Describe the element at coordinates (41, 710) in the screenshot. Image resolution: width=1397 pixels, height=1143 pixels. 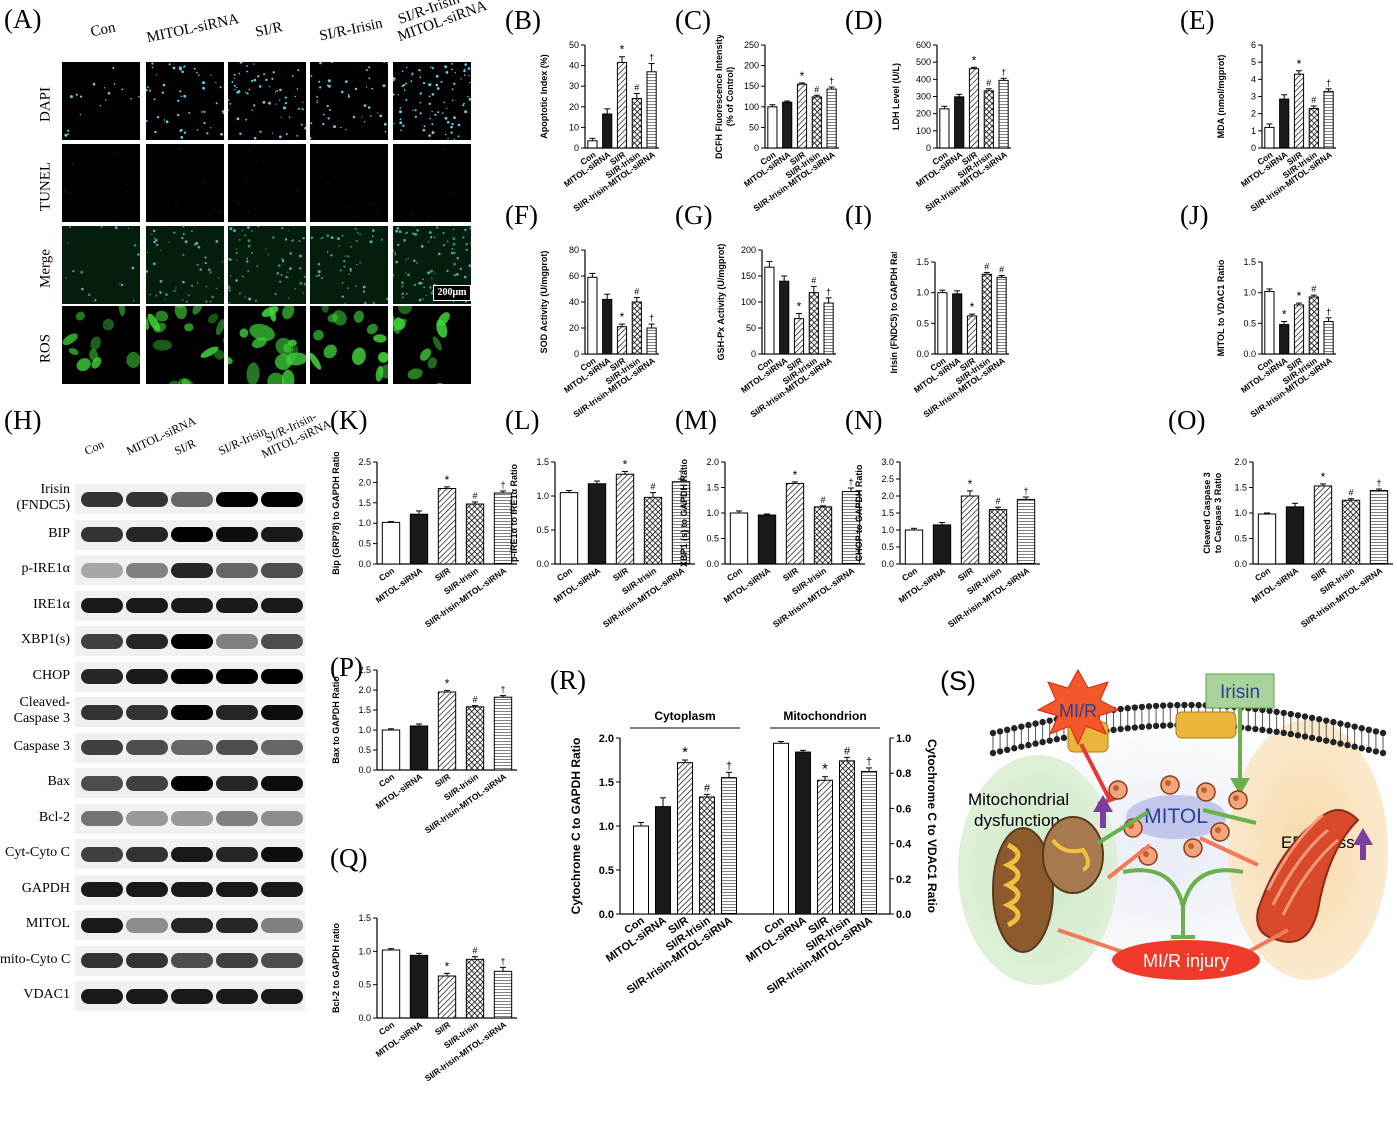
I see `blot-row-label-6: Cleaved- Caspase 3` at that location.